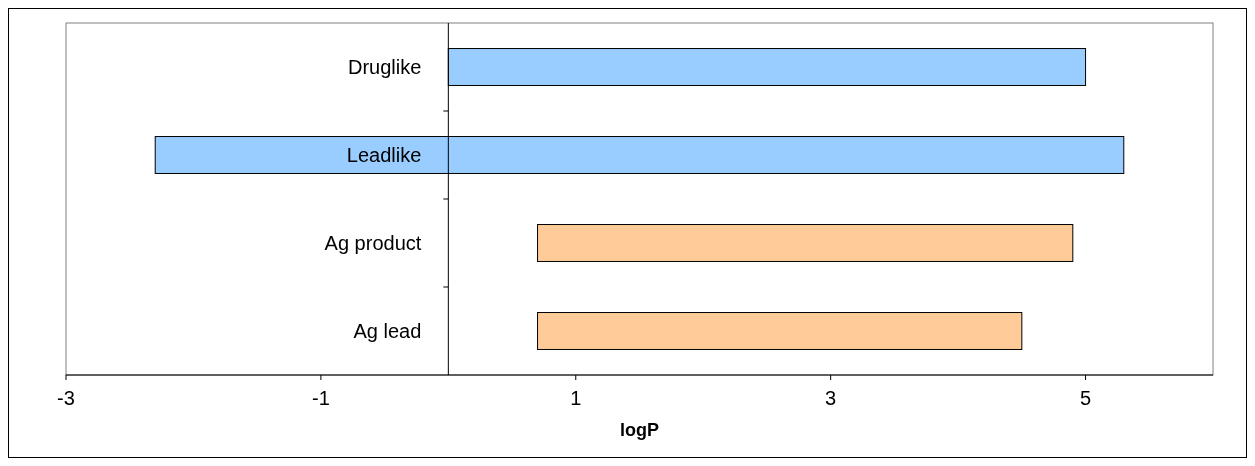 The width and height of the screenshot is (1255, 466). Describe the element at coordinates (320, 398) in the screenshot. I see `x-tick-label: -1` at that location.